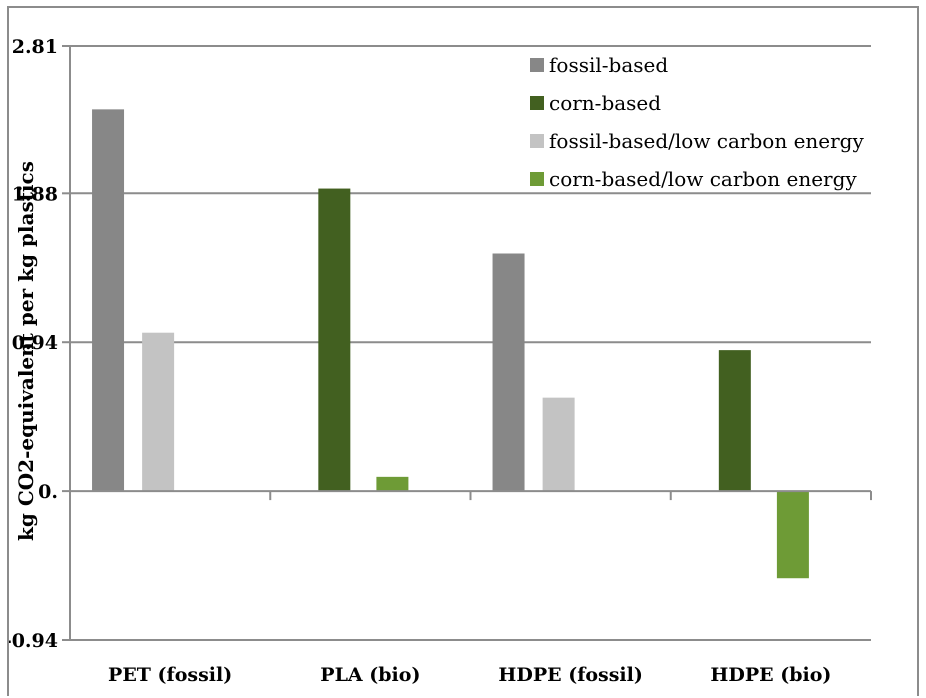  I want to click on y-tick-label: 1.88, so click(35, 194).